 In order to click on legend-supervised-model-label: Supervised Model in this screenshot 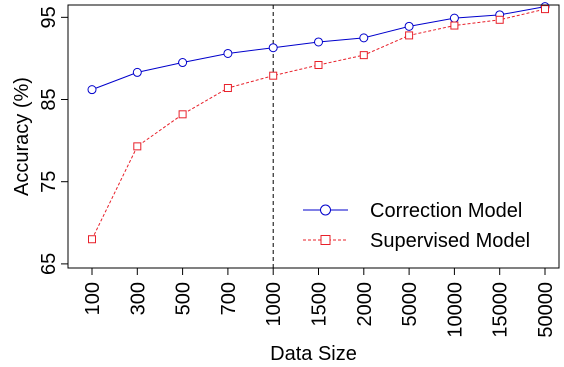, I will do `click(450, 241)`.